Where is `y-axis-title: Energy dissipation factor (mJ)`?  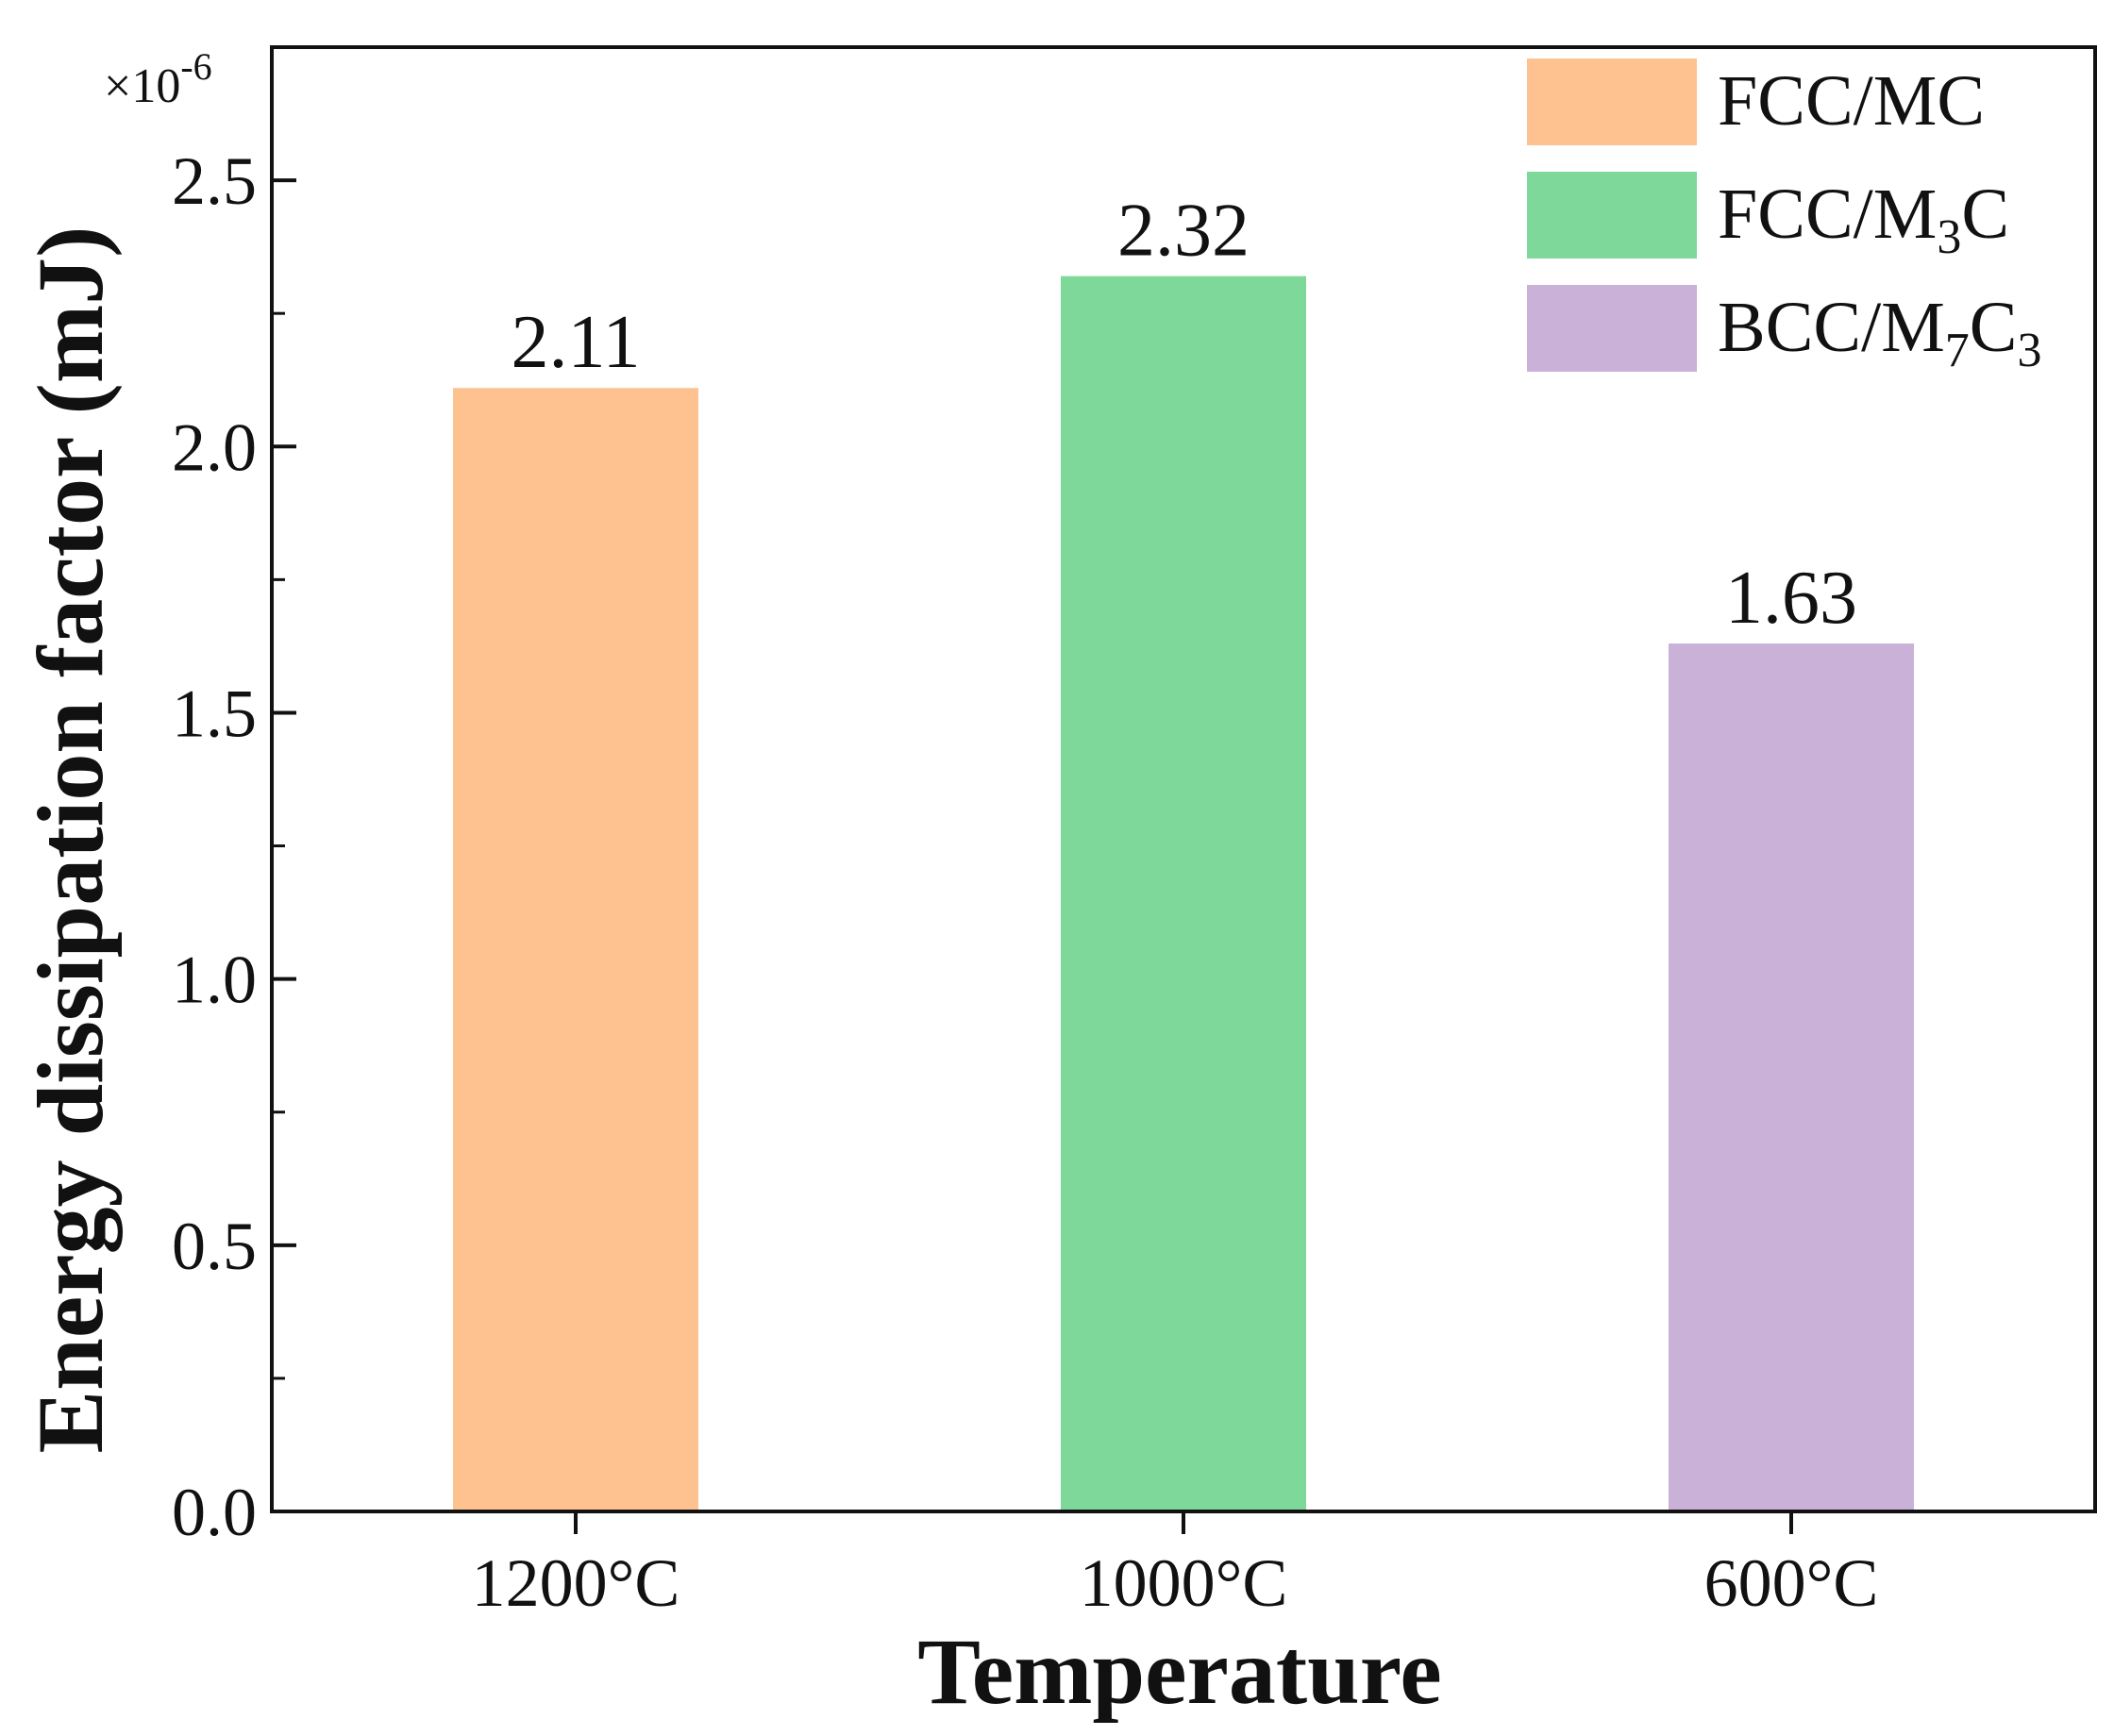 y-axis-title: Energy dissipation factor (mJ) is located at coordinates (70, 840).